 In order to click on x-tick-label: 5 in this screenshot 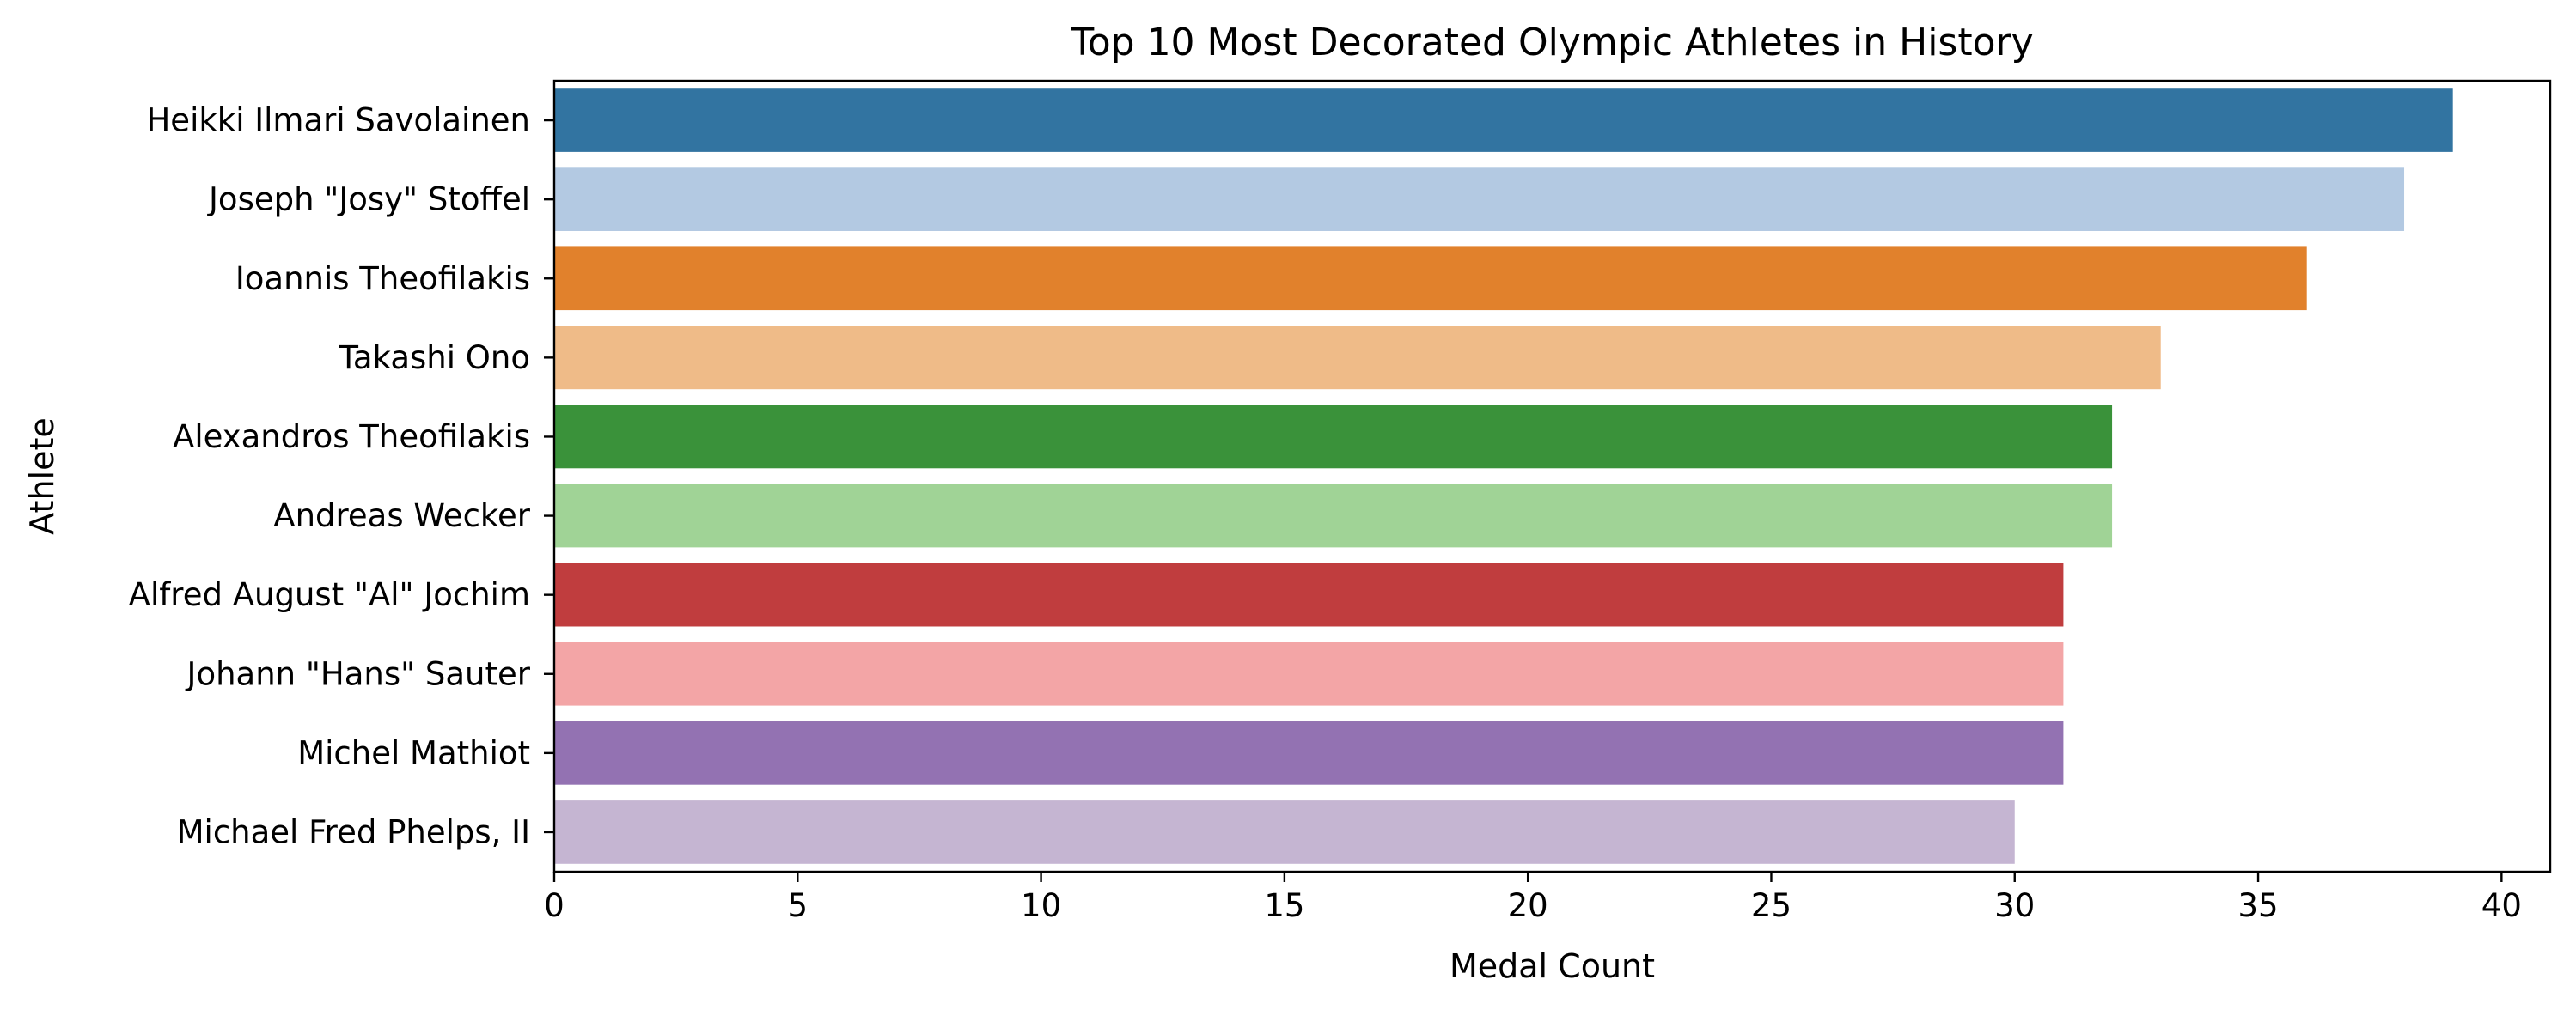, I will do `click(798, 905)`.